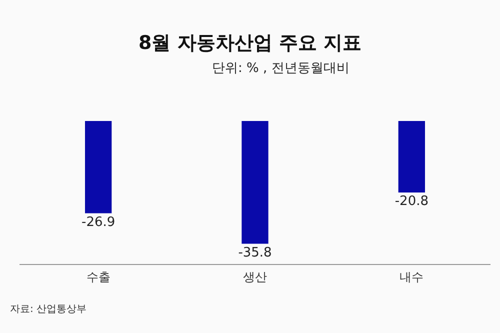  What do you see at coordinates (98, 277) in the screenshot?
I see `x-tick-label: 수출` at bounding box center [98, 277].